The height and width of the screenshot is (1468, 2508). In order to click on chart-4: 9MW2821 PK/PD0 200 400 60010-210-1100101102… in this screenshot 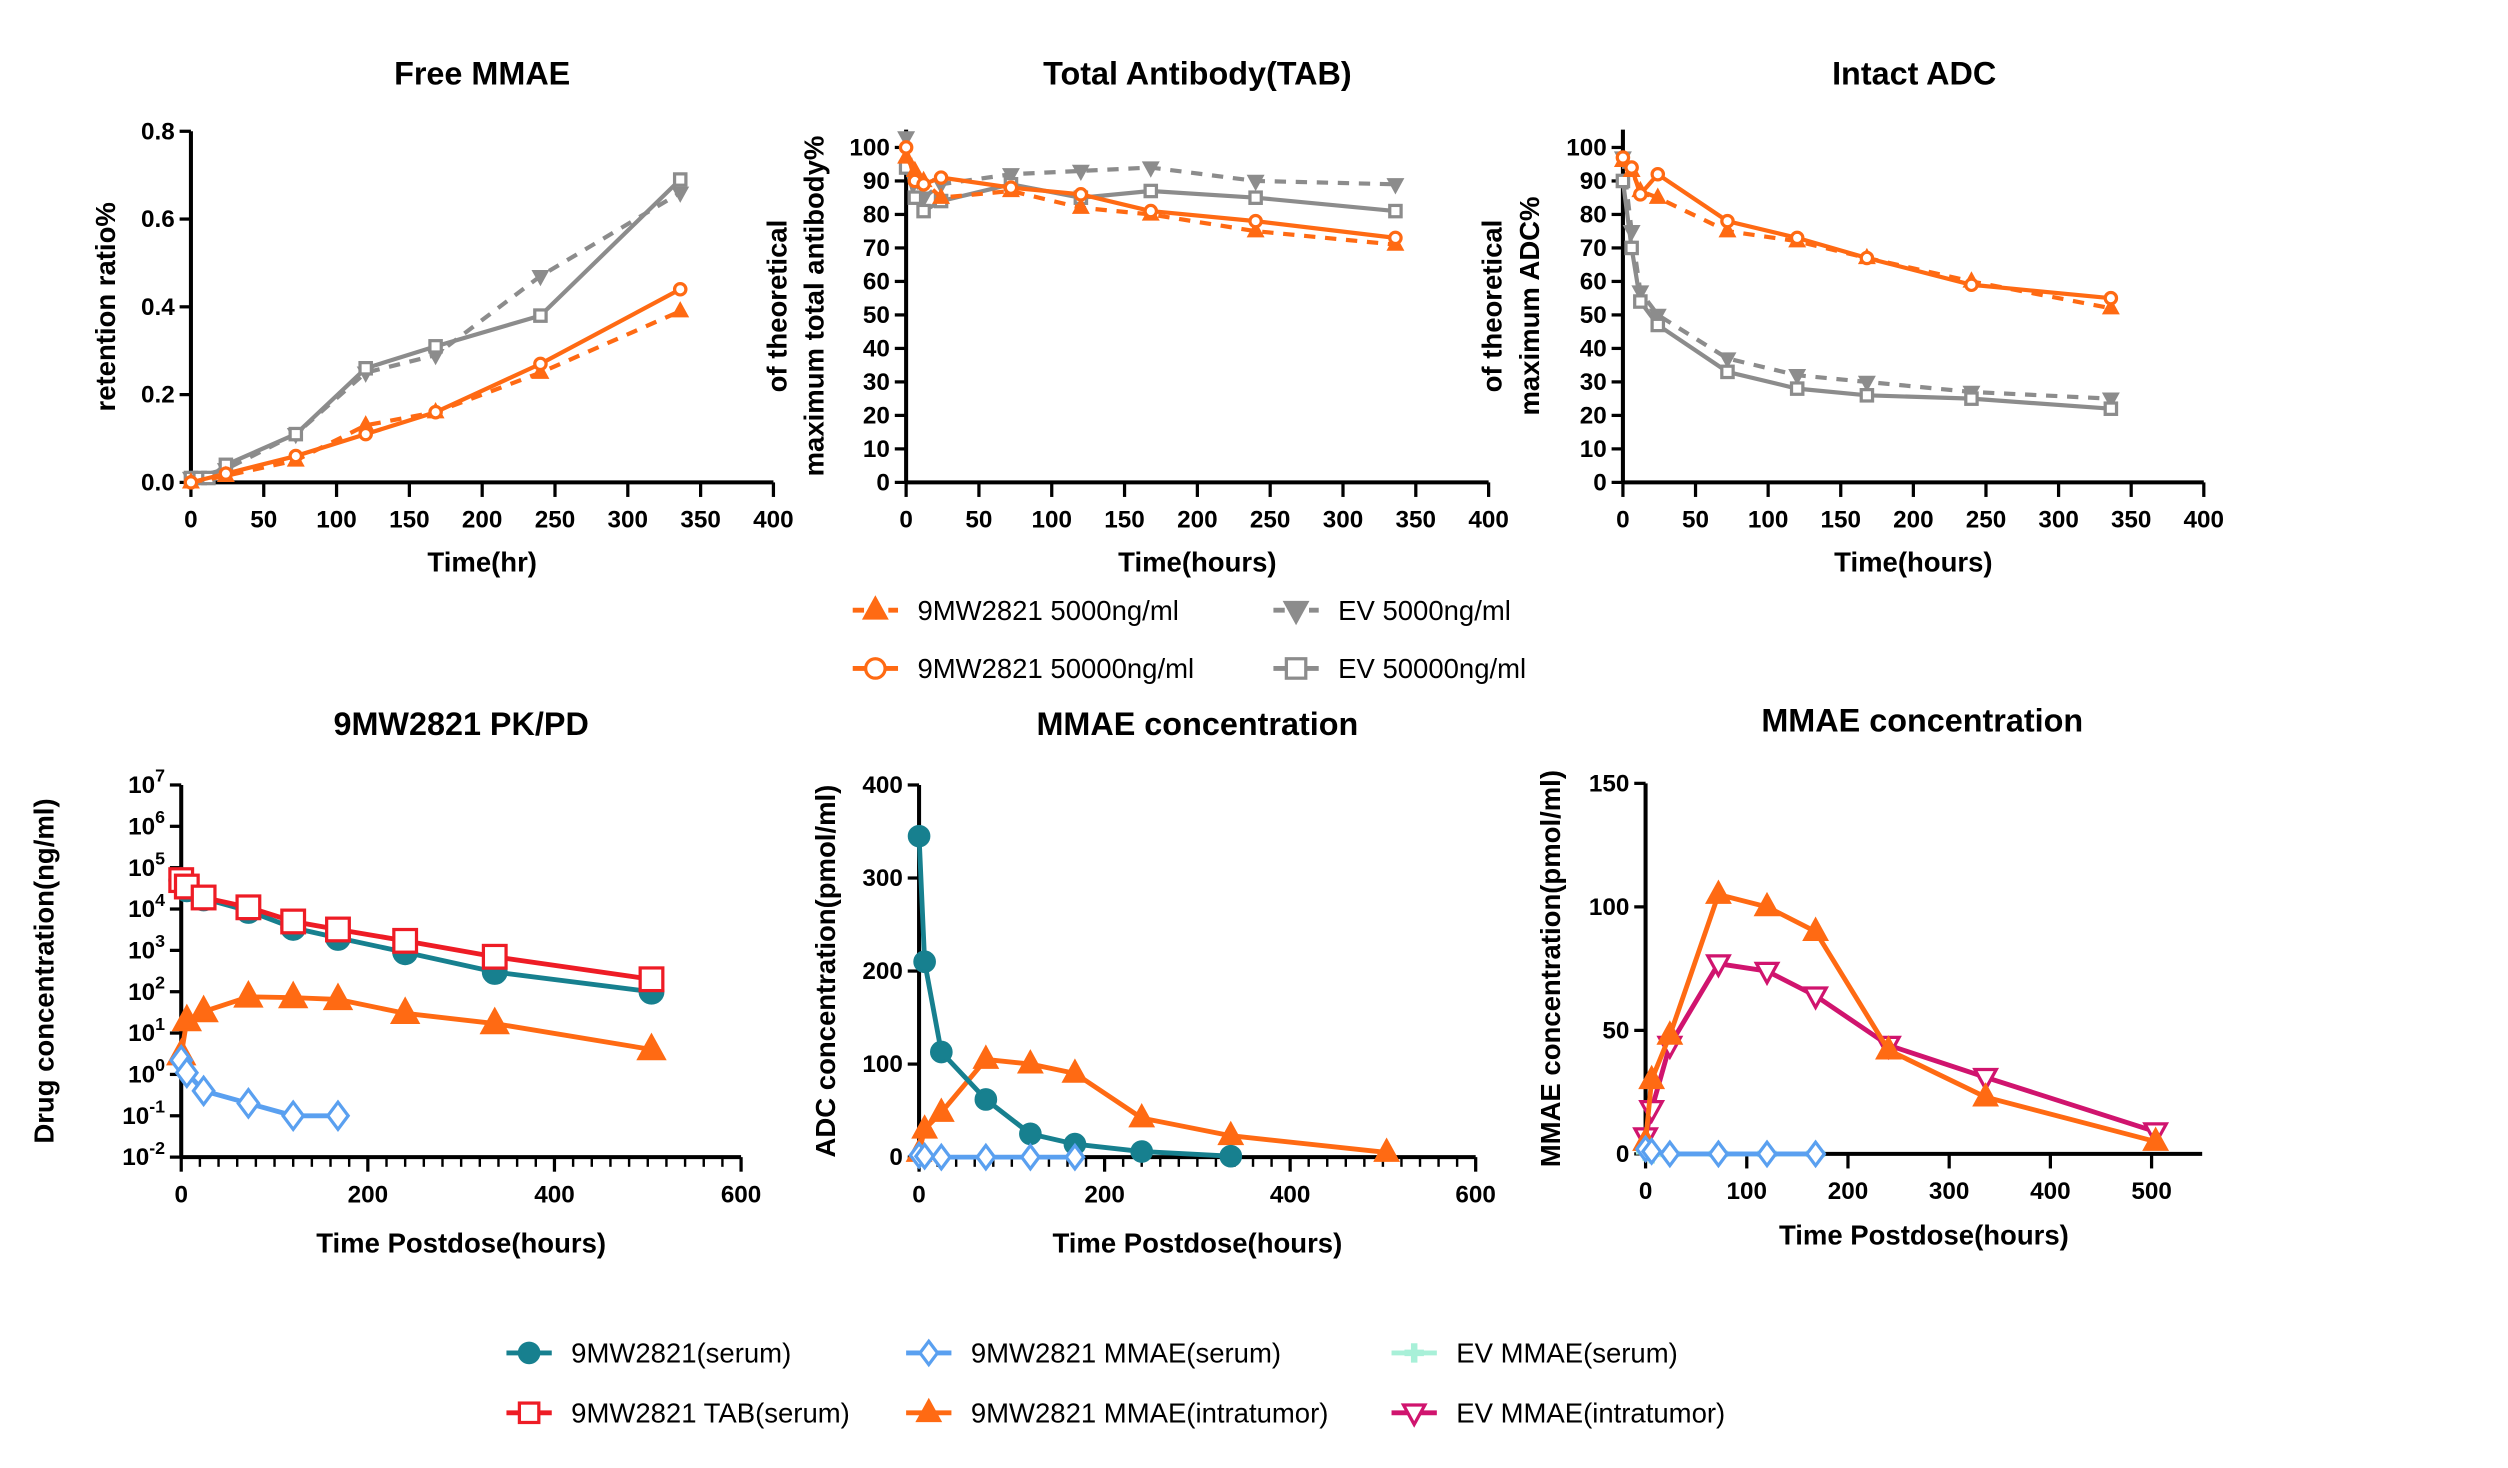, I will do `click(394, 982)`.